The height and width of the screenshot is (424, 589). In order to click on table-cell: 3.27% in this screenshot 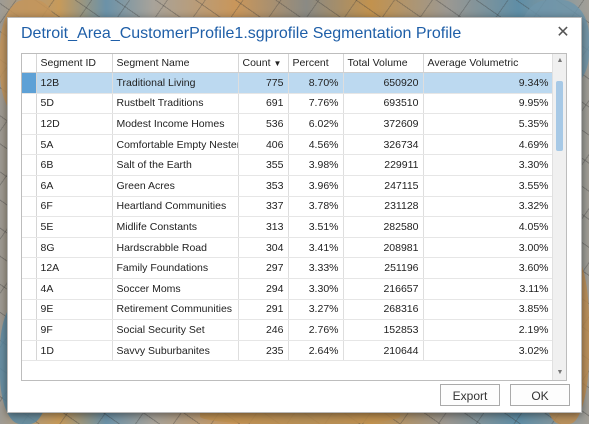, I will do `click(316, 310)`.